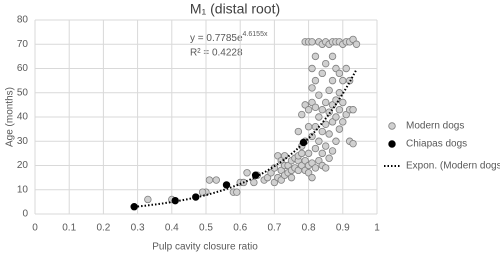  I want to click on y-tick-label: 10, so click(23, 189).